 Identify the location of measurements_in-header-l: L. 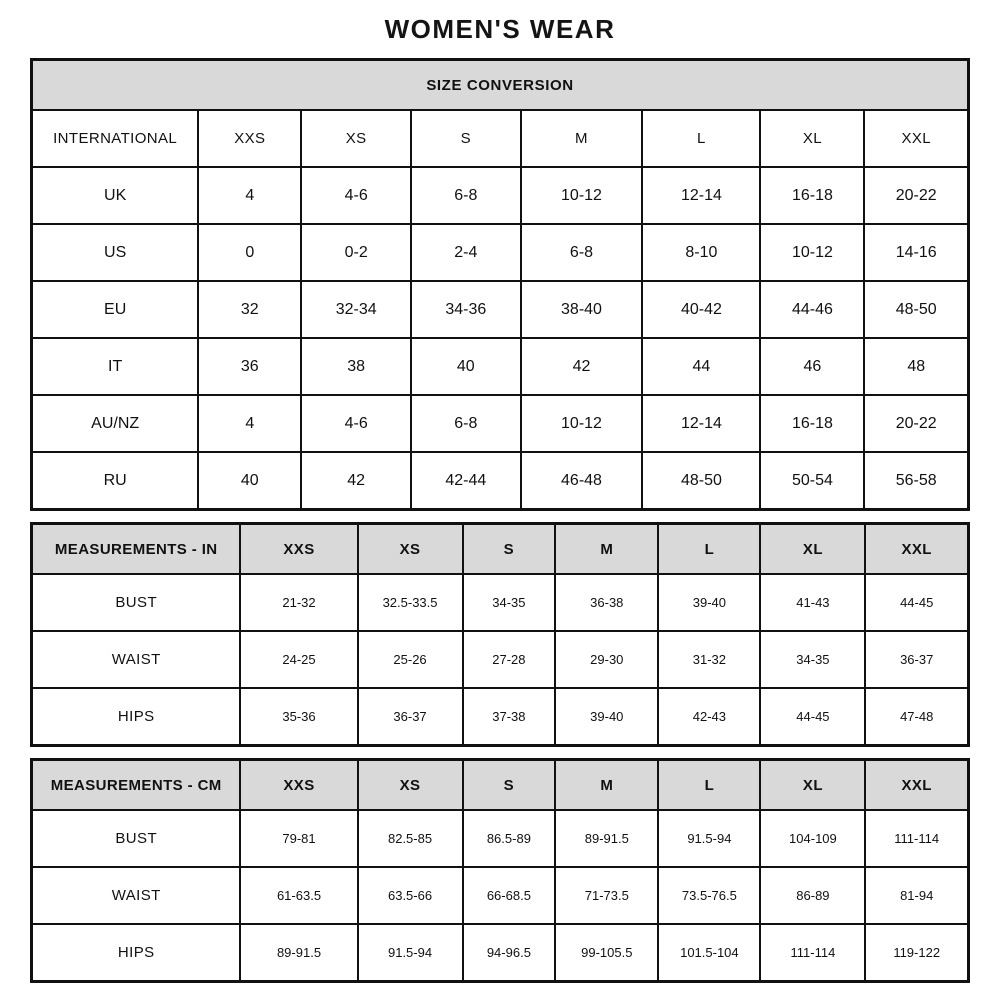
(709, 548).